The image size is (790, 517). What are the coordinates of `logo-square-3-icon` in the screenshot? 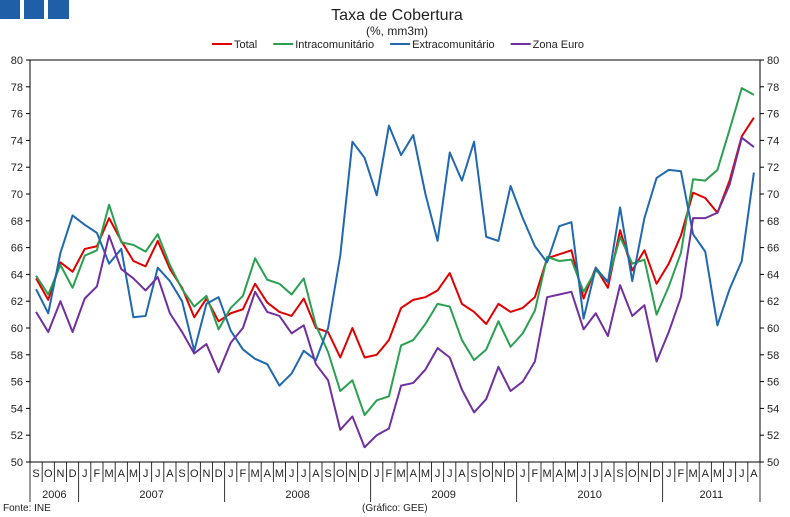 It's located at (58, 9).